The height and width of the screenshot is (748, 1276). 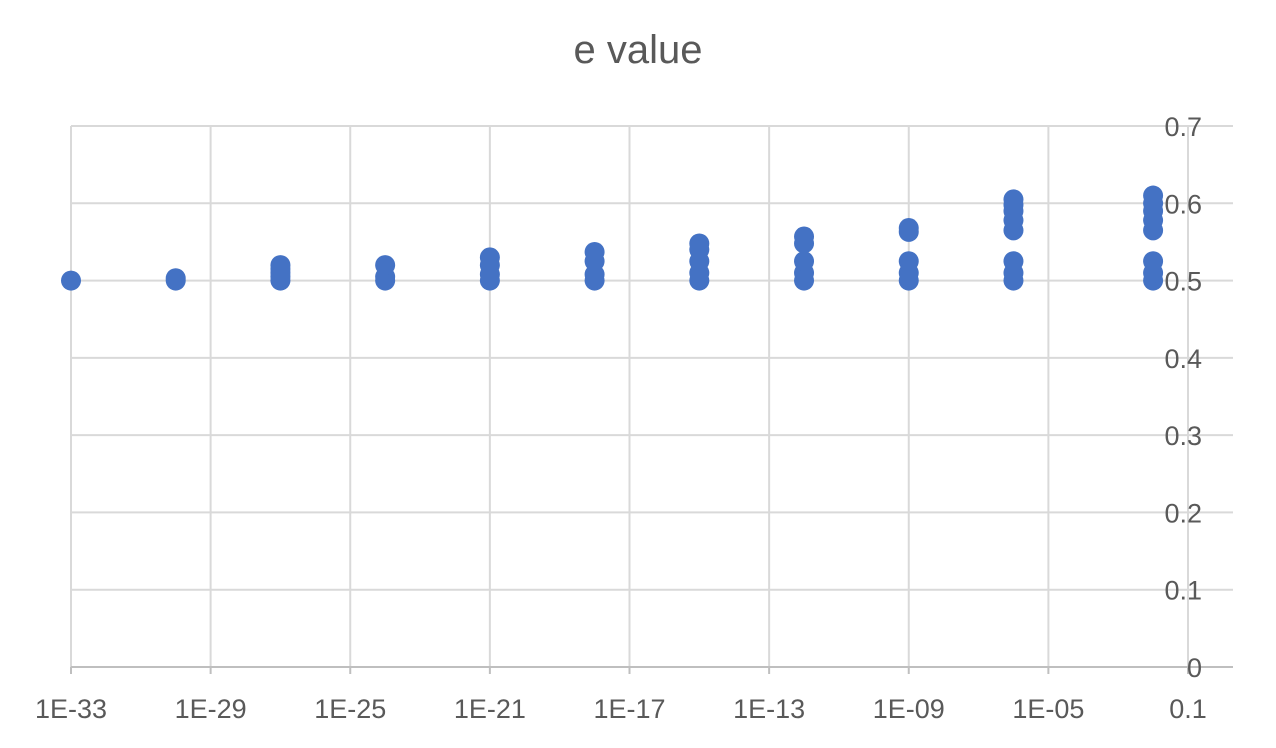 I want to click on data-points, so click(x=612, y=238).